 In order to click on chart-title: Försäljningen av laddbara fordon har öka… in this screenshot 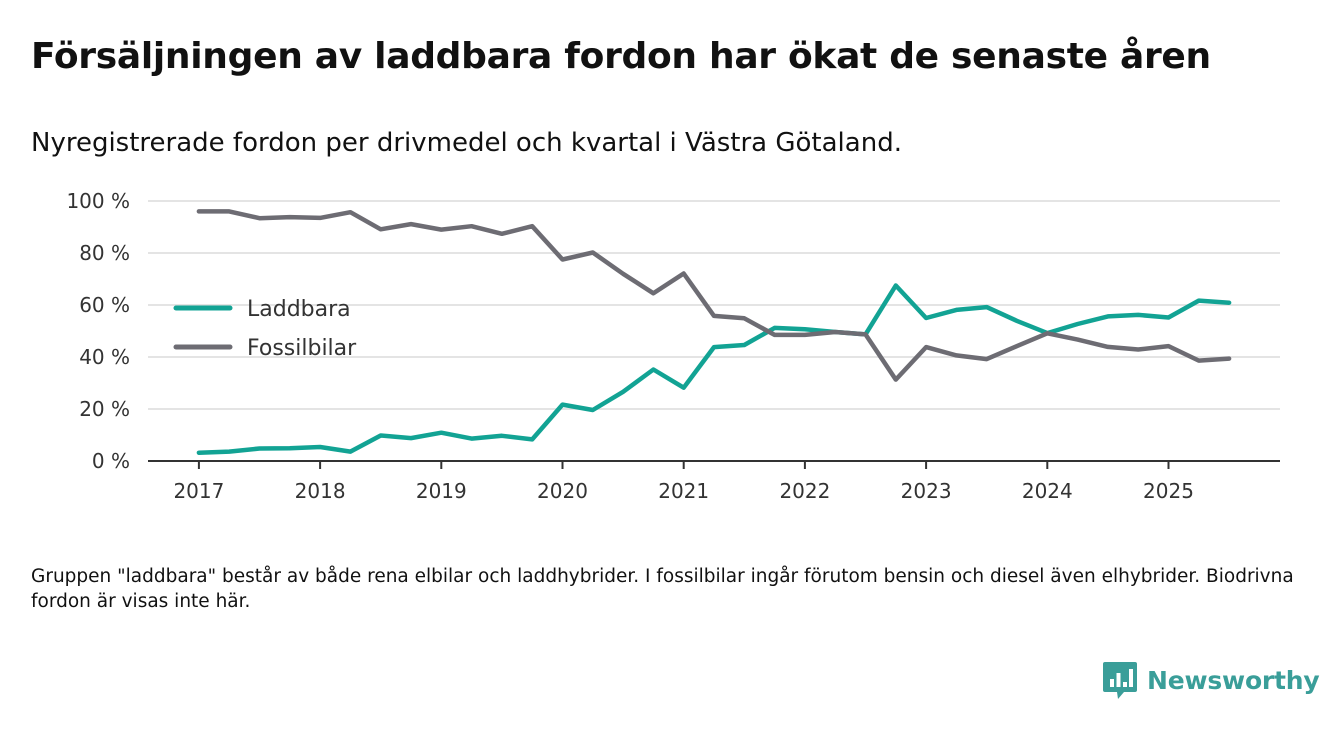, I will do `click(621, 56)`.